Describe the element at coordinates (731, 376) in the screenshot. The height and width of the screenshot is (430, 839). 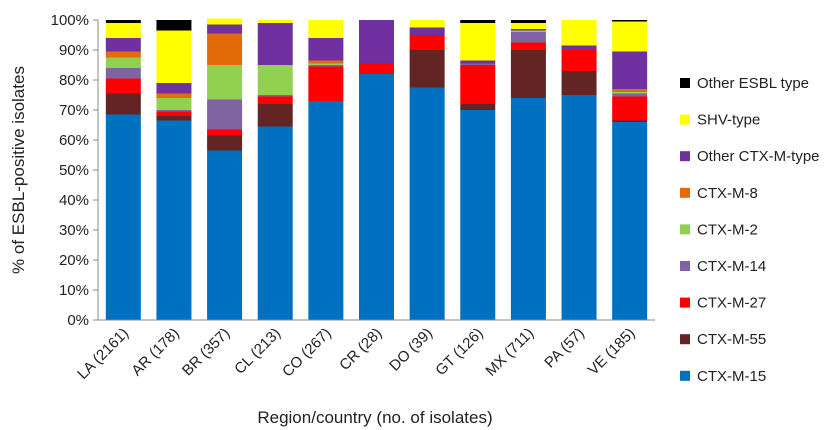
I see `legend-label: CTX-M-15` at that location.